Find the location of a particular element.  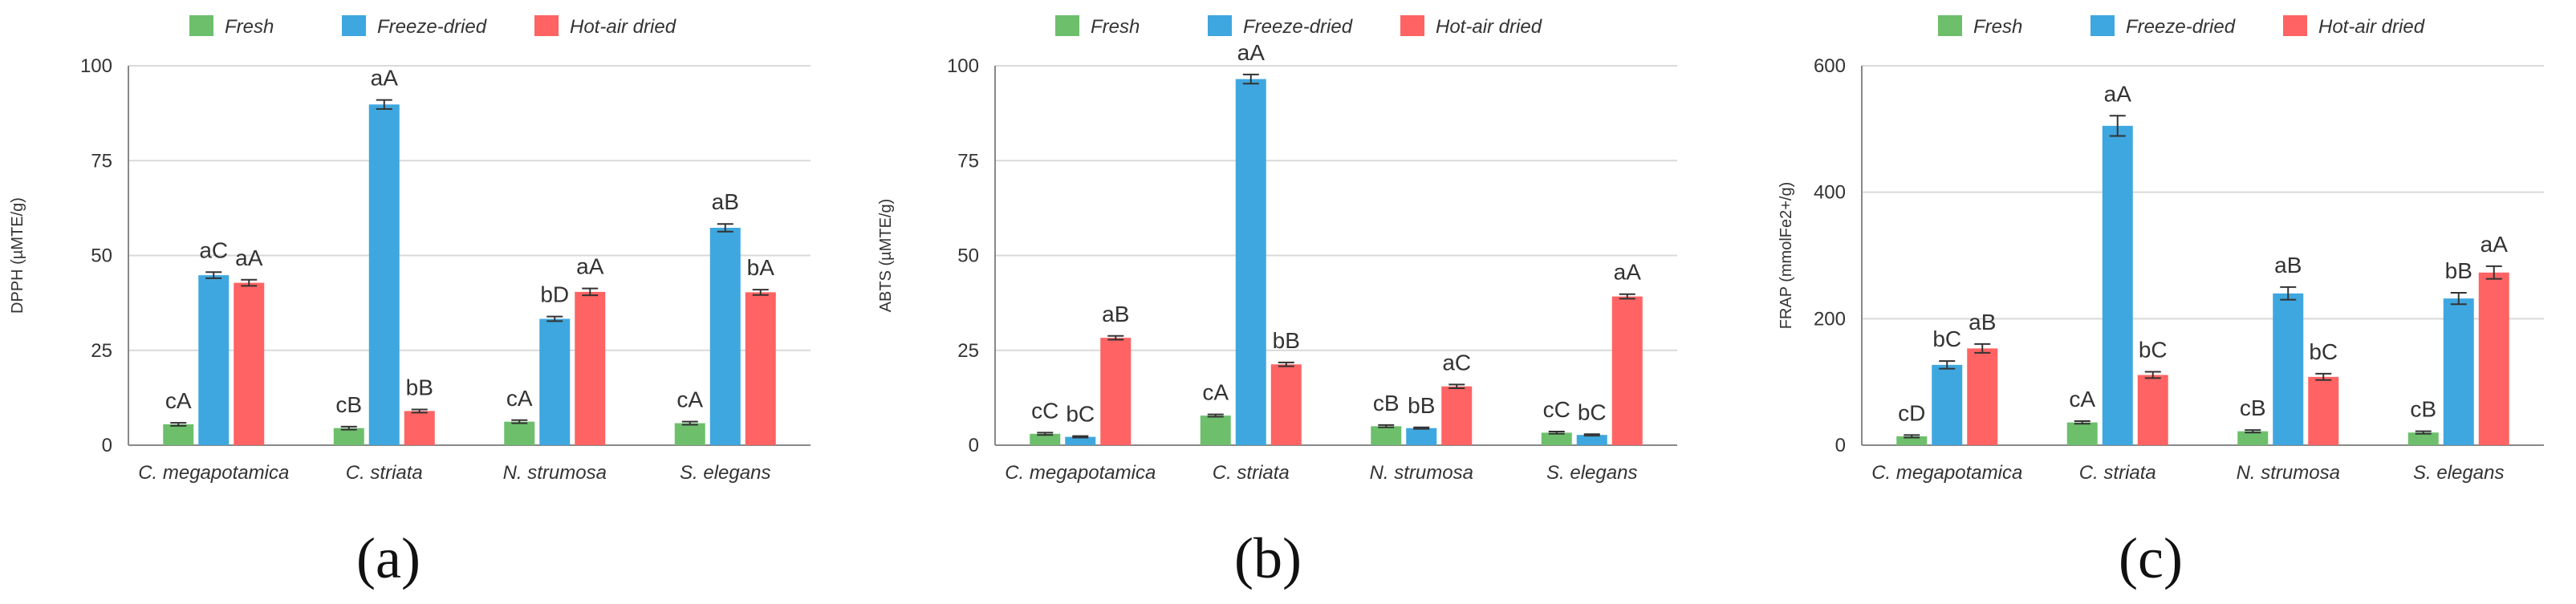

y-axis-title: FRAP (mmolFe2+/g) is located at coordinates (1787, 256).